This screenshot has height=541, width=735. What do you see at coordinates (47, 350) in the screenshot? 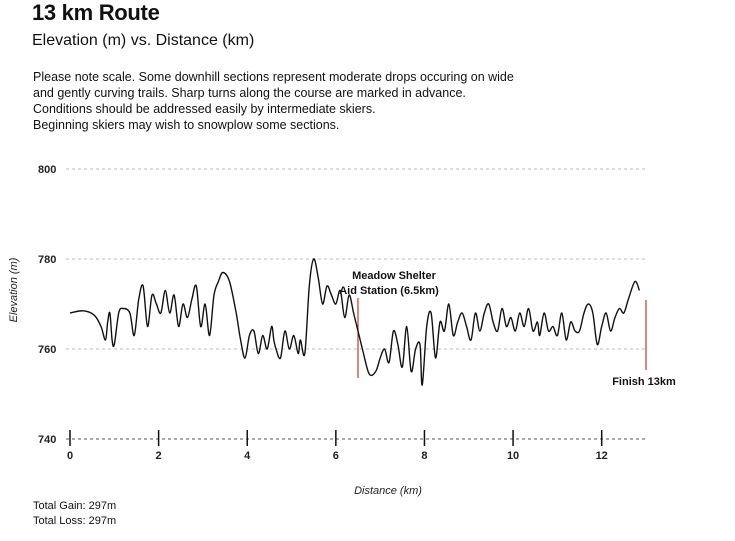
I see `y-tick-label: 760` at bounding box center [47, 350].